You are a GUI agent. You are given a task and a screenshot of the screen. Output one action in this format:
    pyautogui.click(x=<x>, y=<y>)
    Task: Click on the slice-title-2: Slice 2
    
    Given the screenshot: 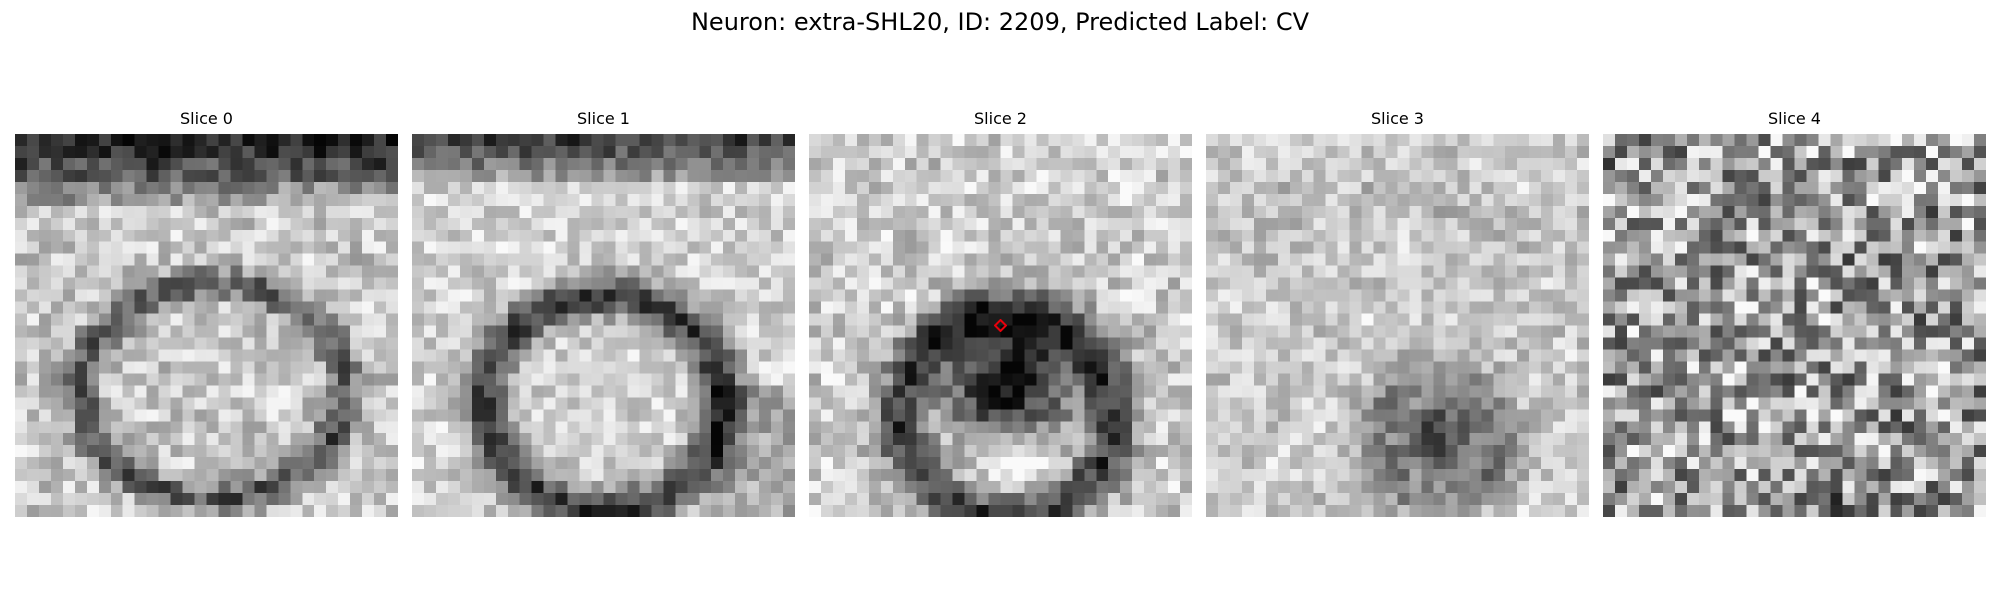 What is the action you would take?
    pyautogui.click(x=1000, y=118)
    